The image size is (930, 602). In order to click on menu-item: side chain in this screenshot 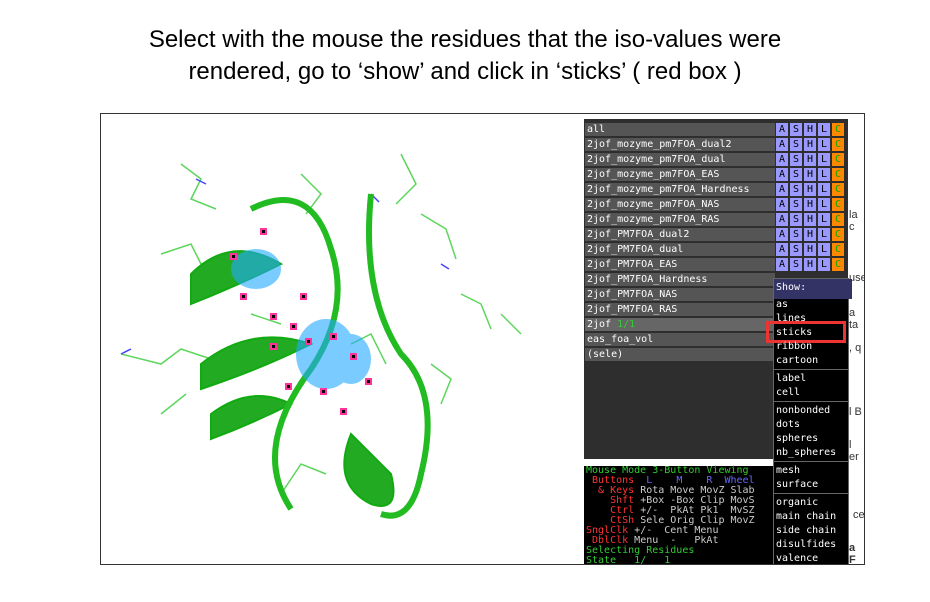, I will do `click(806, 530)`.